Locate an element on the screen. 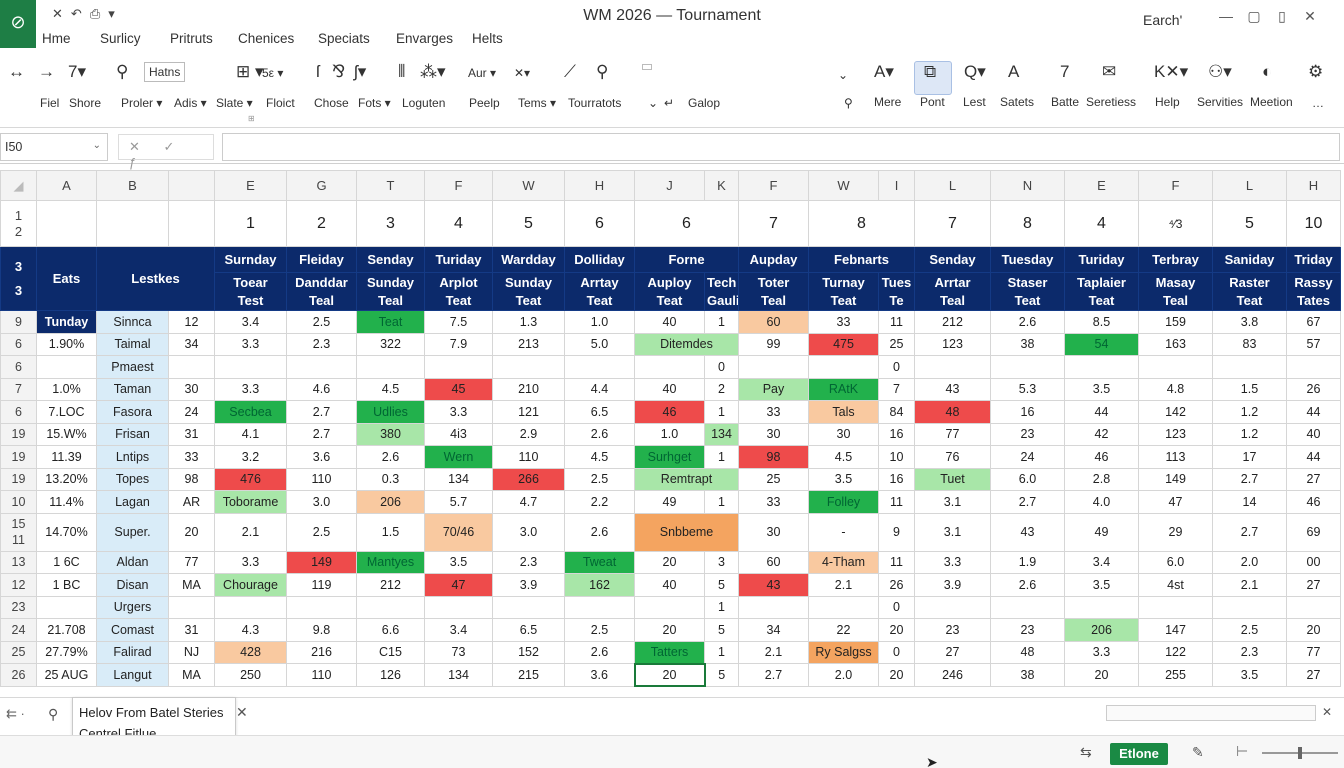 This screenshot has width=1344, height=768. ribbon-right-icon-2: Q▾ is located at coordinates (975, 71).